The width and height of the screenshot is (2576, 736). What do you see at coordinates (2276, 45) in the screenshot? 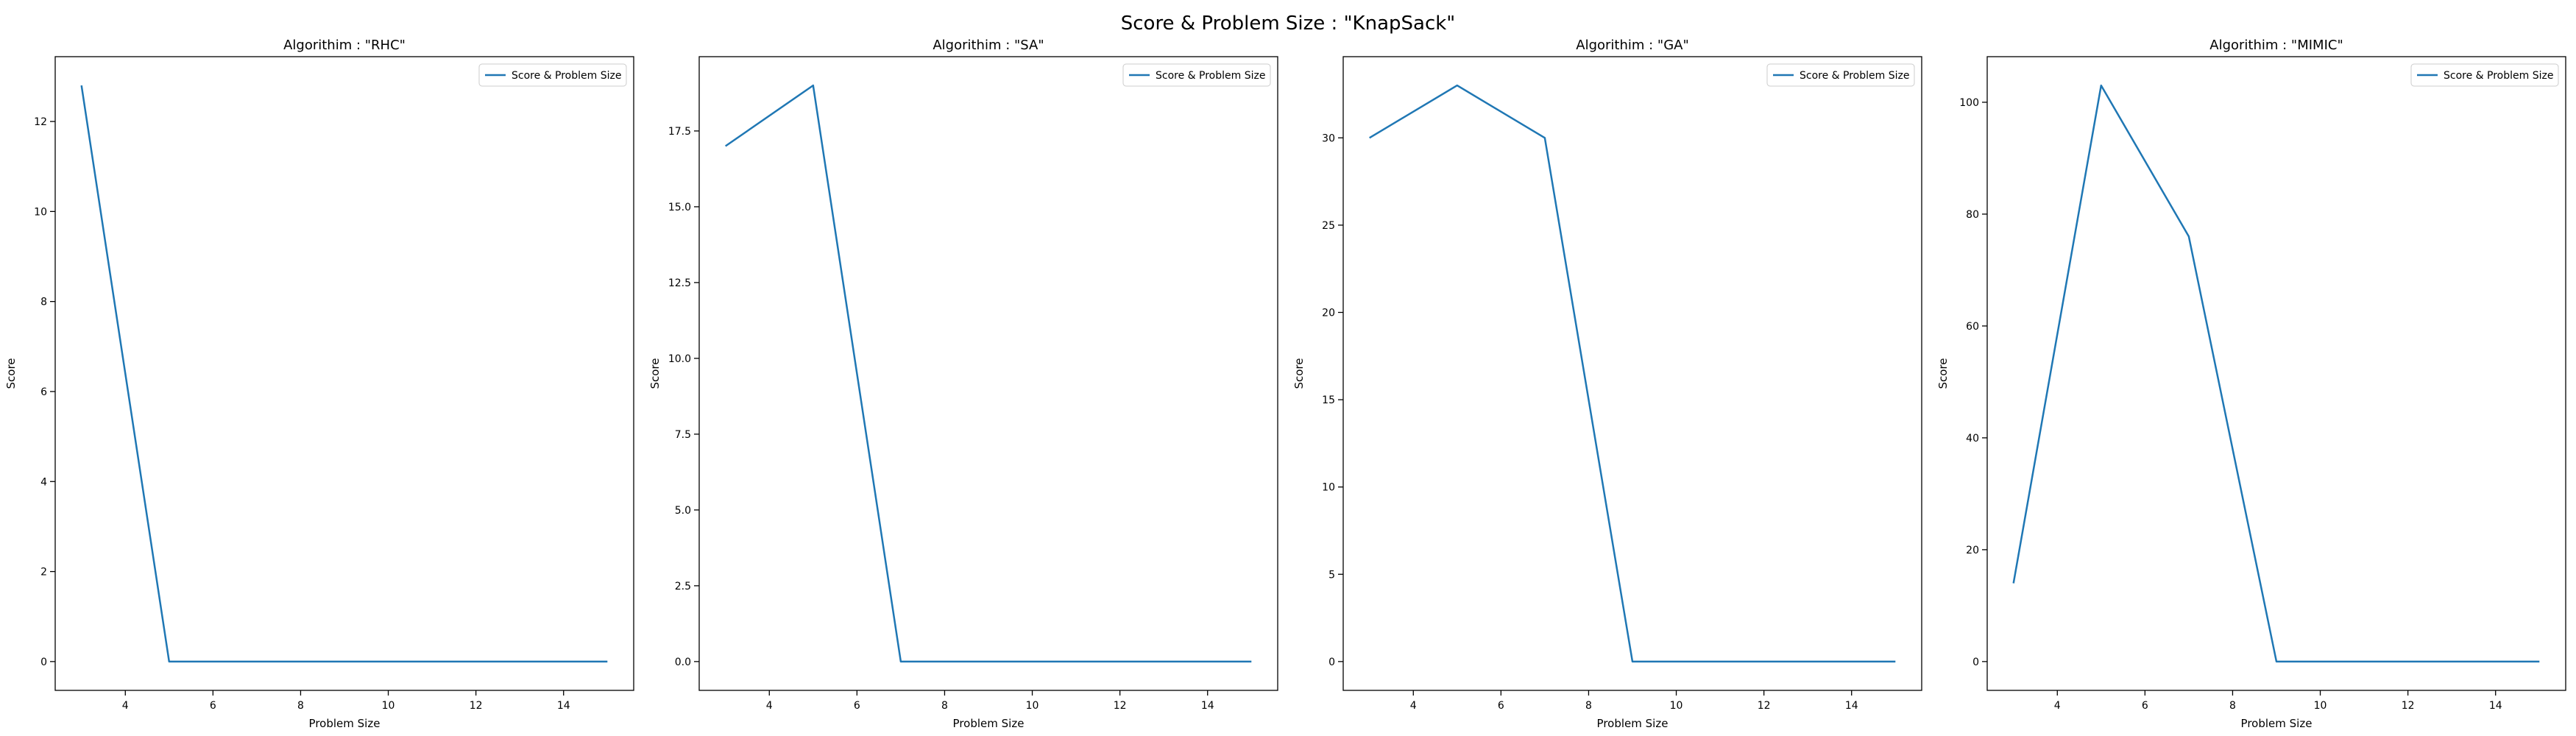
I see `panel-title: Algorithim : "MIMIC"` at bounding box center [2276, 45].